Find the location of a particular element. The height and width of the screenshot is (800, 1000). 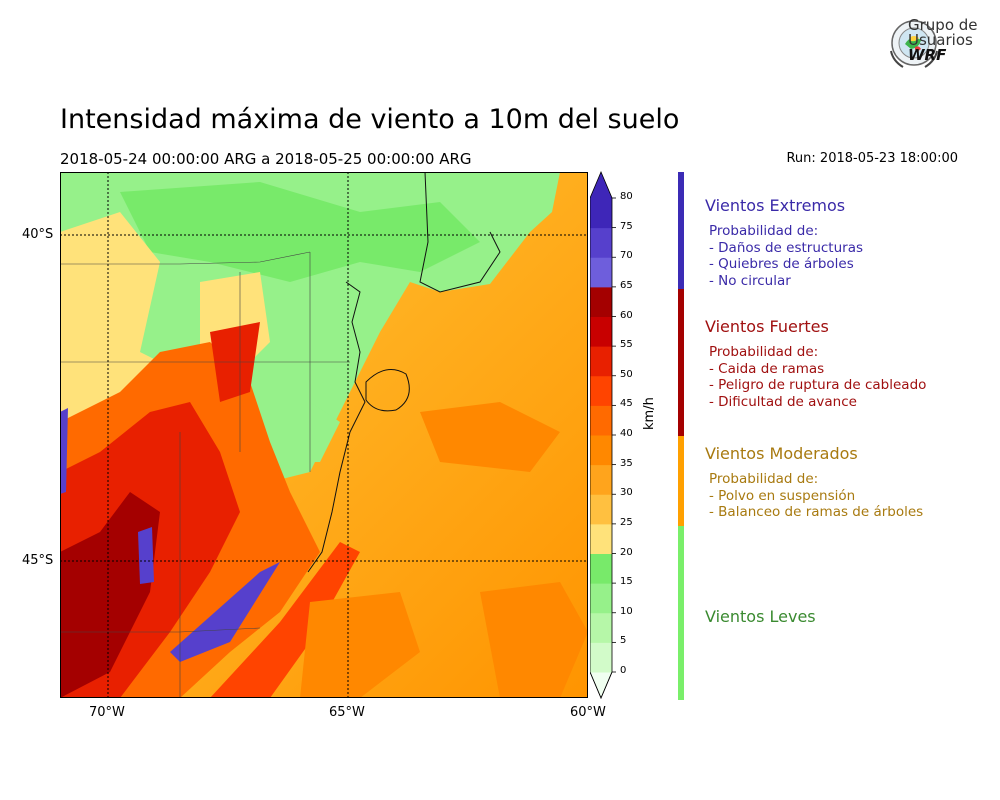

colorbar-tick-label: 45 is located at coordinates (626, 404).